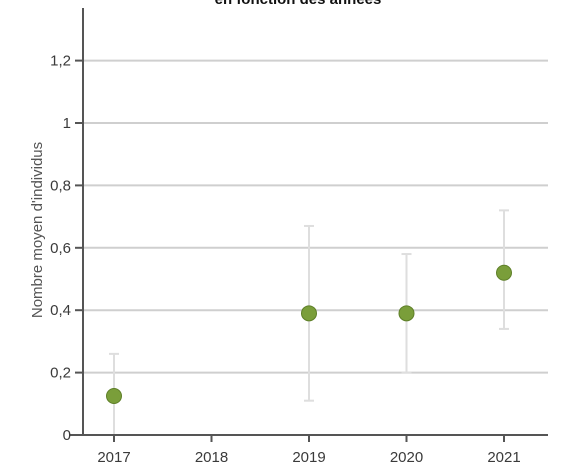 This screenshot has height=466, width=563. I want to click on y-tick-label: 0, so click(67, 435).